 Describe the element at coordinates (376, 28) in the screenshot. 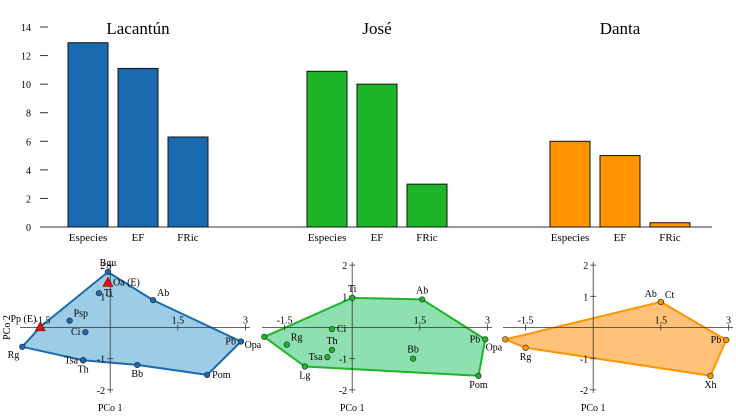

I see `panel-title: José` at that location.